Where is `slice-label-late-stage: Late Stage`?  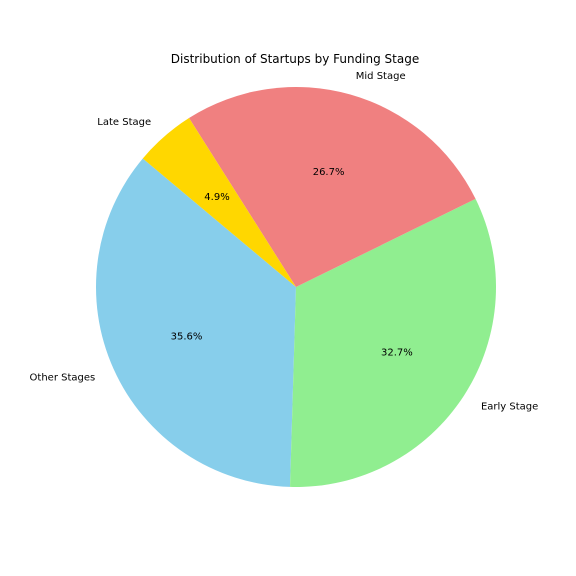
slice-label-late-stage: Late Stage is located at coordinates (124, 122).